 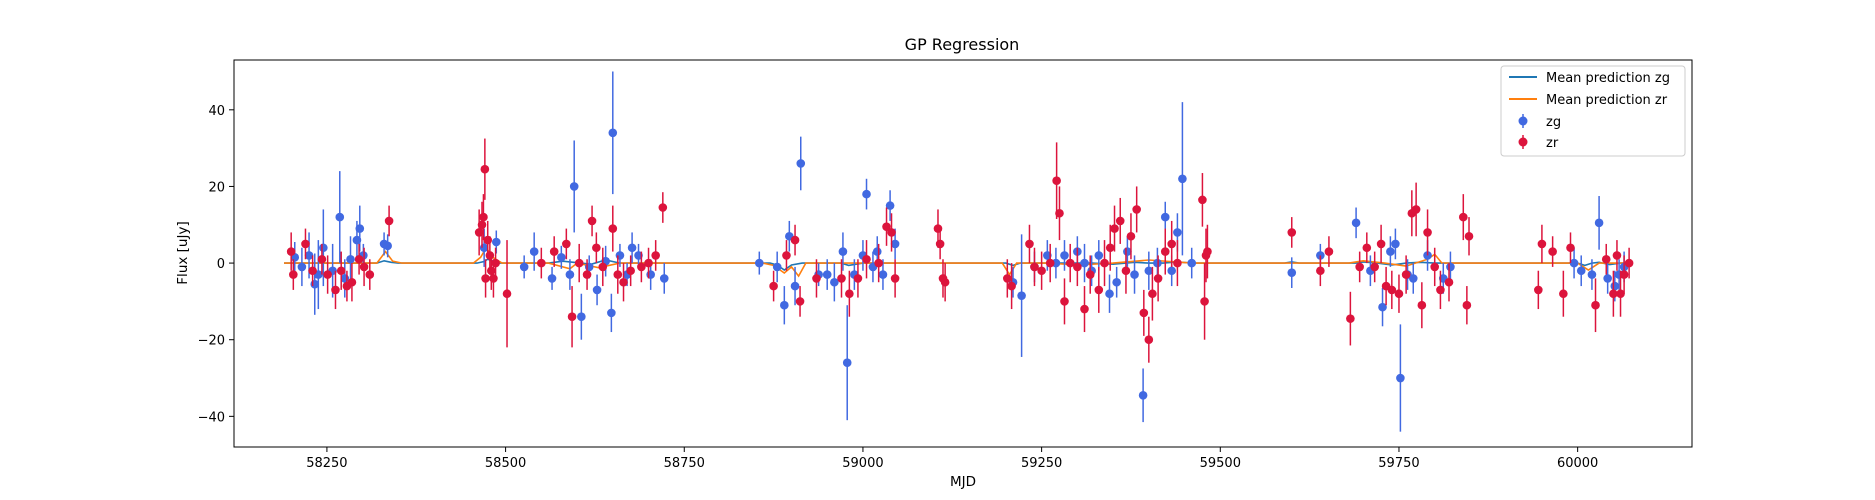 I want to click on legend-label-zr-mean: Mean prediction zr, so click(x=1607, y=100).